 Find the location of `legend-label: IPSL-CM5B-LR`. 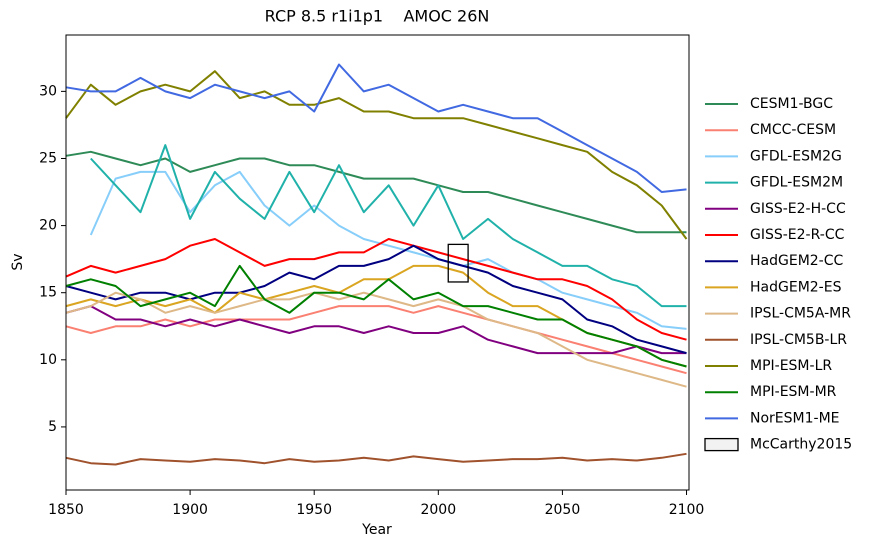

legend-label: IPSL-CM5B-LR is located at coordinates (798, 340).